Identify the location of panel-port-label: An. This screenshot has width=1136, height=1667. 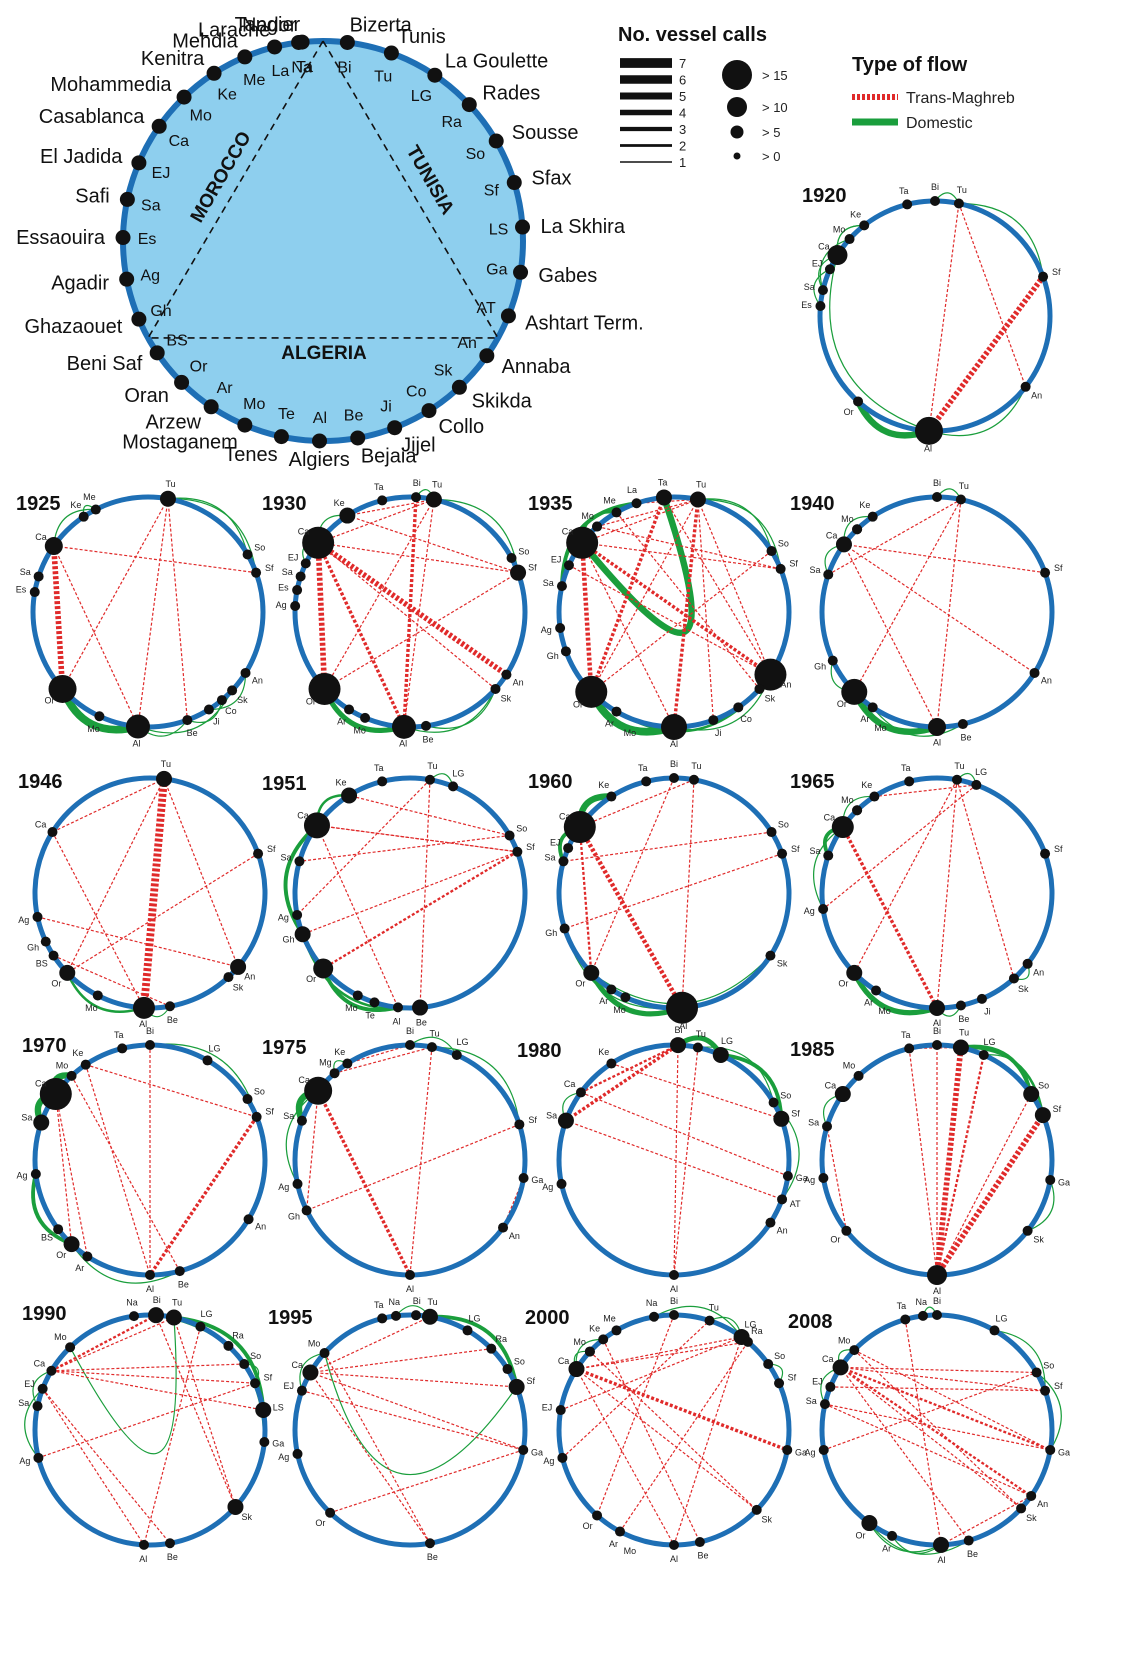
(257, 680).